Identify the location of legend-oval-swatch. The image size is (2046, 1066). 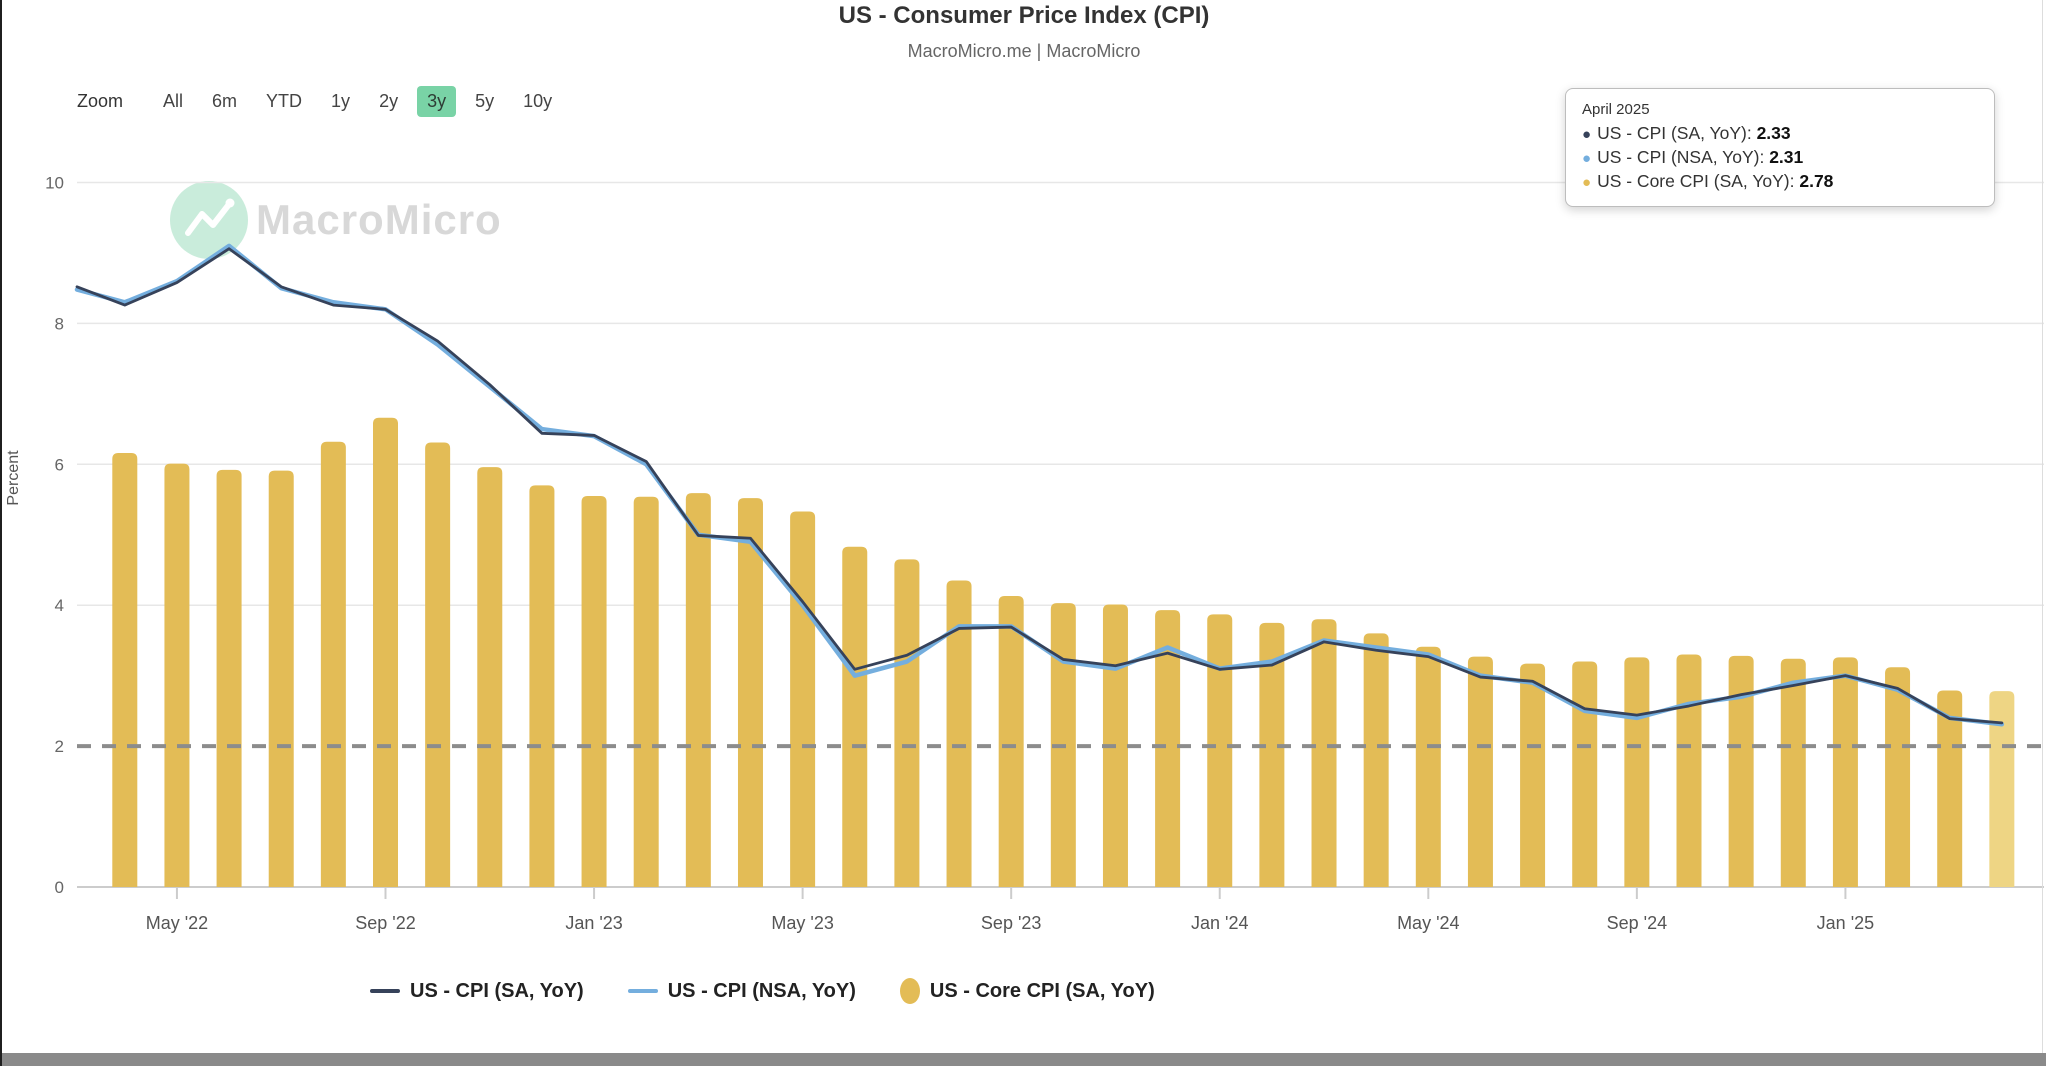
(909, 991).